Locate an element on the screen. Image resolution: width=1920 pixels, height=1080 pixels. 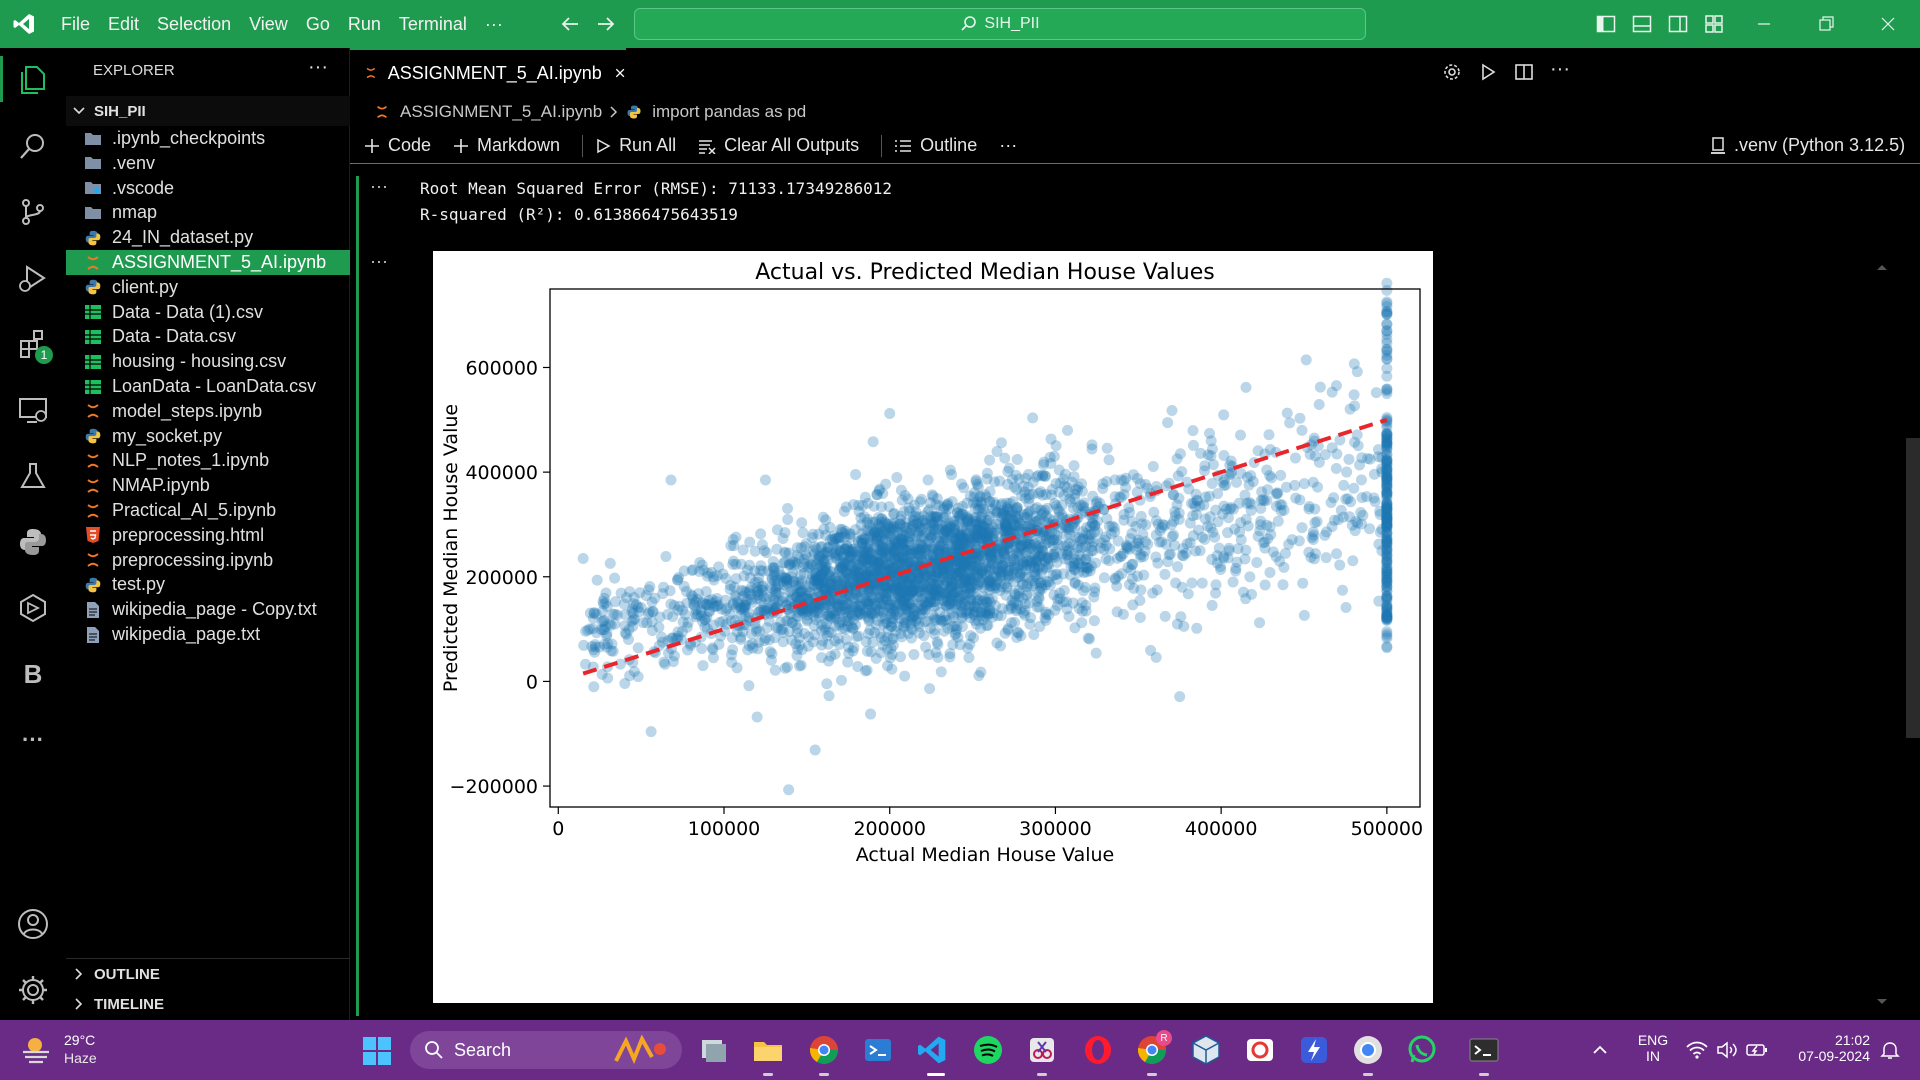
restore-icon is located at coordinates (1826, 24).